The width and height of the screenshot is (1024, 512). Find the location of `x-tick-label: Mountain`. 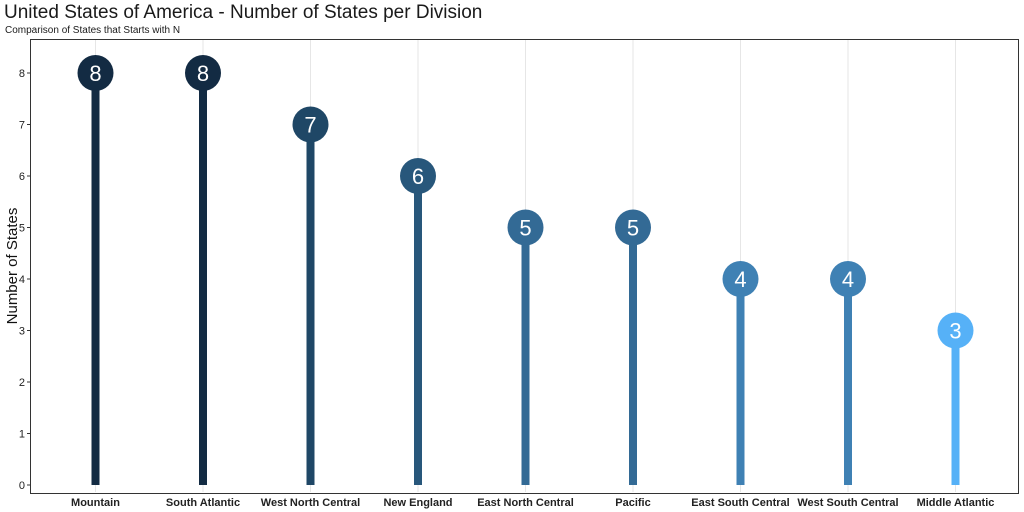

x-tick-label: Mountain is located at coordinates (95, 503).